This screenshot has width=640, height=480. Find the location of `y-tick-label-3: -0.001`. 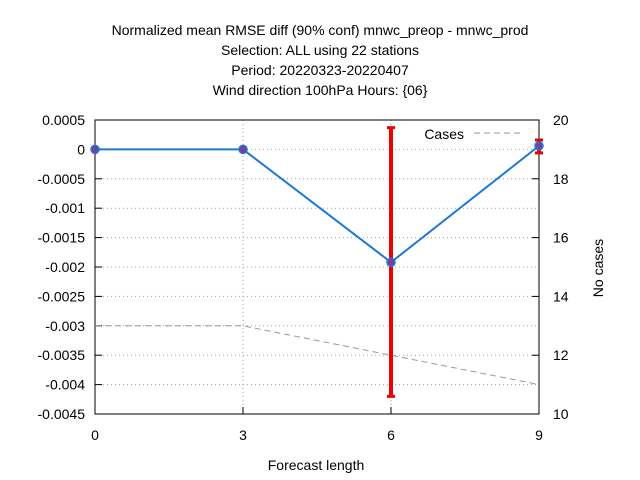

y-tick-label-3: -0.001 is located at coordinates (65, 208).